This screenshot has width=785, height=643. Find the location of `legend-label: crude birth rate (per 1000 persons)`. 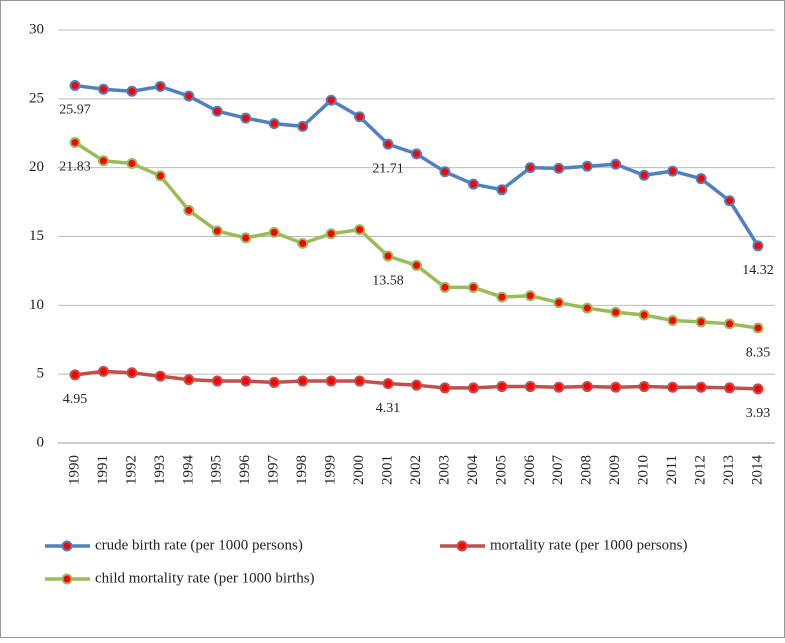

legend-label: crude birth rate (per 1000 persons) is located at coordinates (199, 545).